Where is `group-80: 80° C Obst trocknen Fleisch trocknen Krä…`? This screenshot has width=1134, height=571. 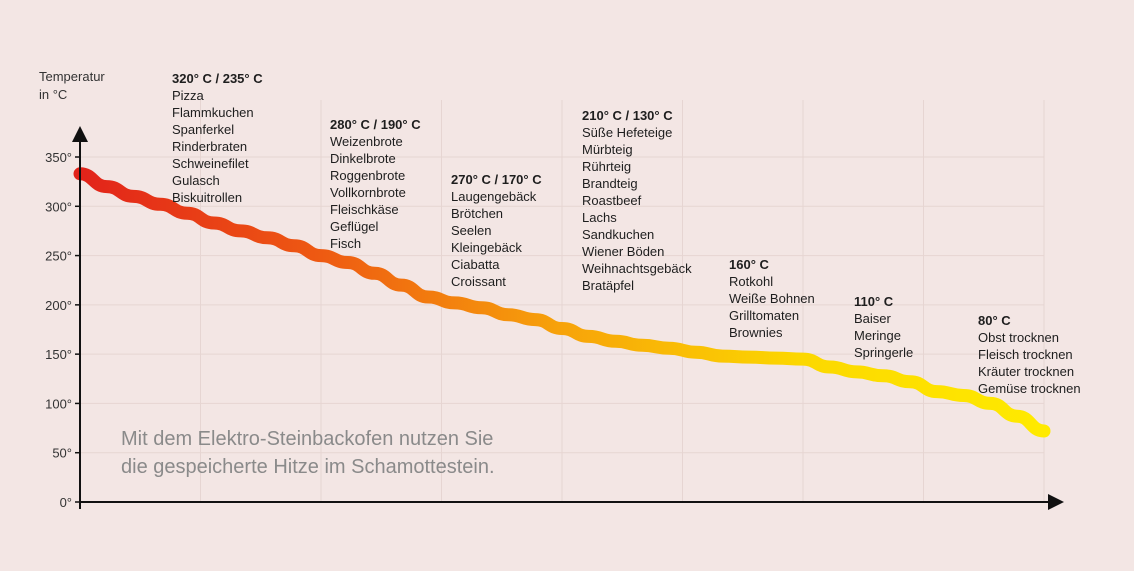 group-80: 80° C Obst trocknen Fleisch trocknen Krä… is located at coordinates (1029, 354).